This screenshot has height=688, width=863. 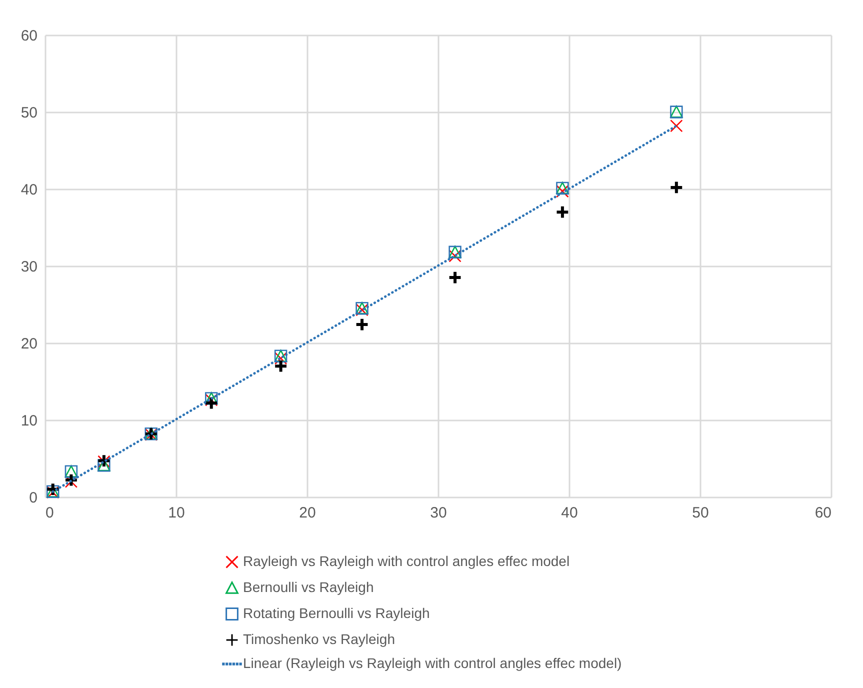 I want to click on legend-label: Bernoulli vs Rayleigh, so click(x=308, y=587).